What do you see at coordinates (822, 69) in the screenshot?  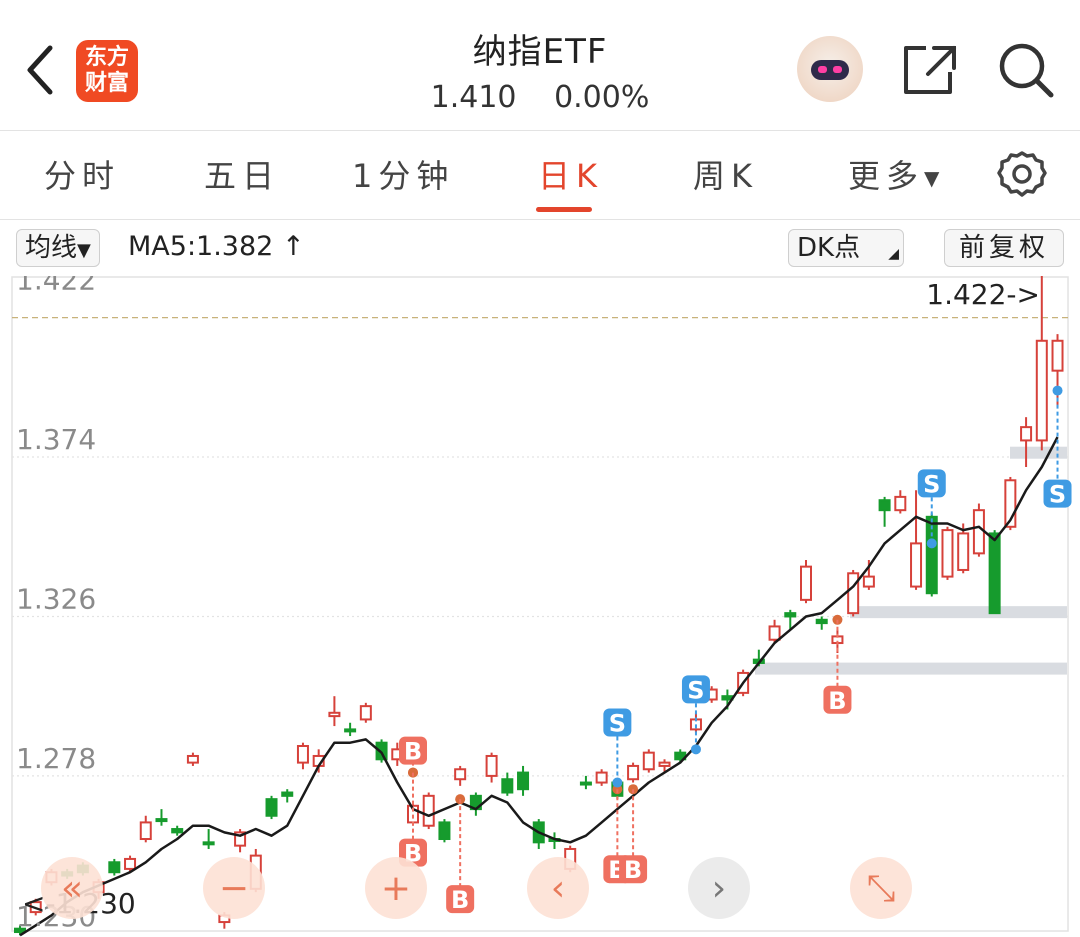 I see `robot-eye-left` at bounding box center [822, 69].